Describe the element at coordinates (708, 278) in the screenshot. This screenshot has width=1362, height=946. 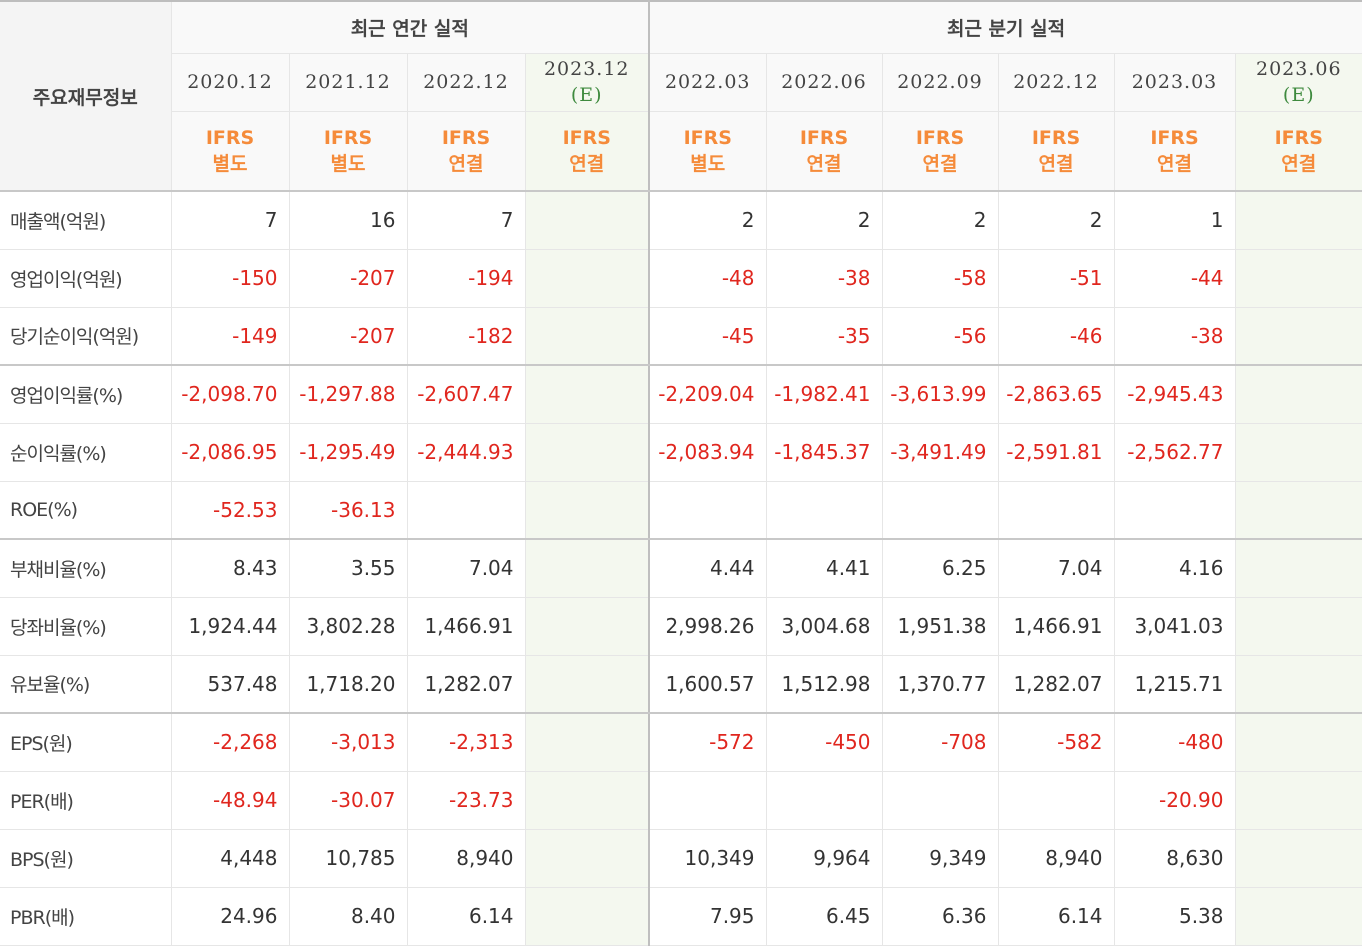
I see `quarterly-value-cell: -48` at that location.